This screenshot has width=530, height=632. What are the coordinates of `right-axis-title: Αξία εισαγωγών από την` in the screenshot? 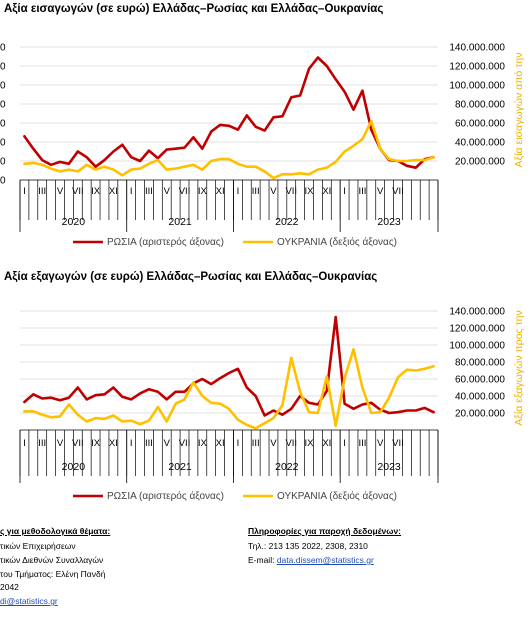 It's located at (519, 110).